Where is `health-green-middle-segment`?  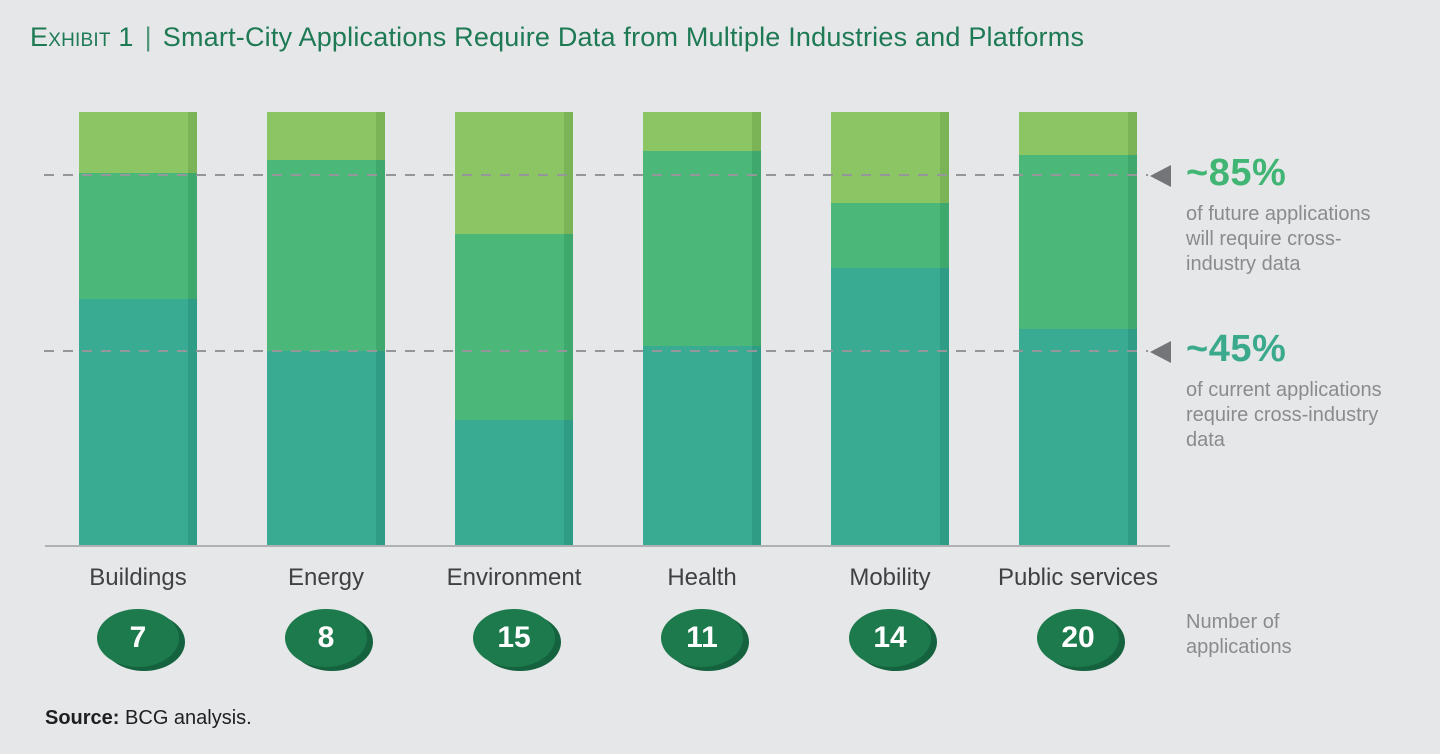 health-green-middle-segment is located at coordinates (702, 249).